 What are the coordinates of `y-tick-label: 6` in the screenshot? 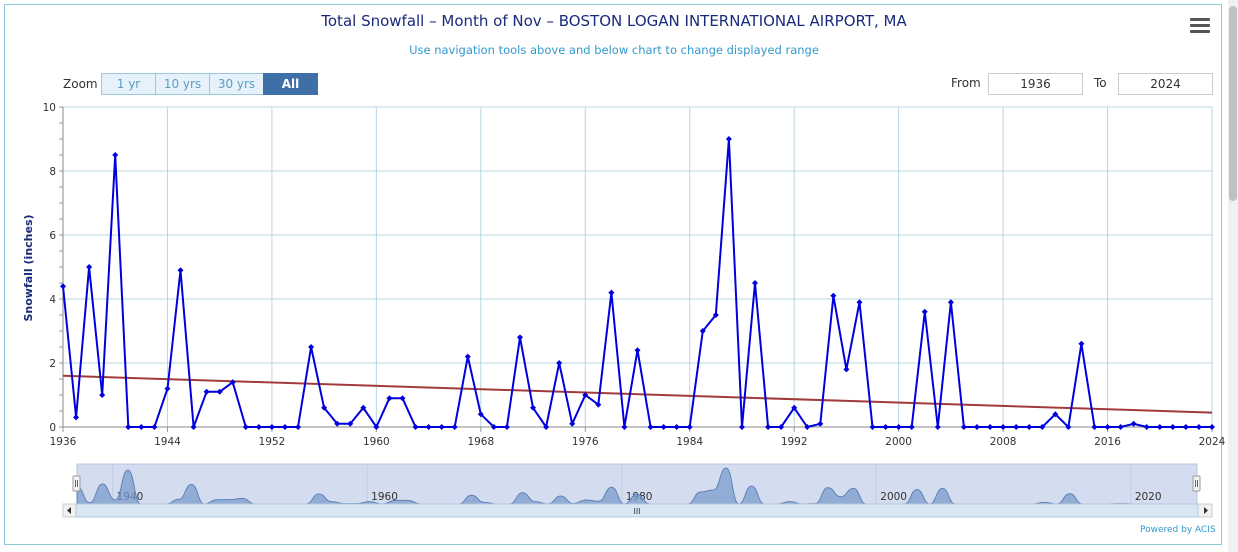 It's located at (52, 236).